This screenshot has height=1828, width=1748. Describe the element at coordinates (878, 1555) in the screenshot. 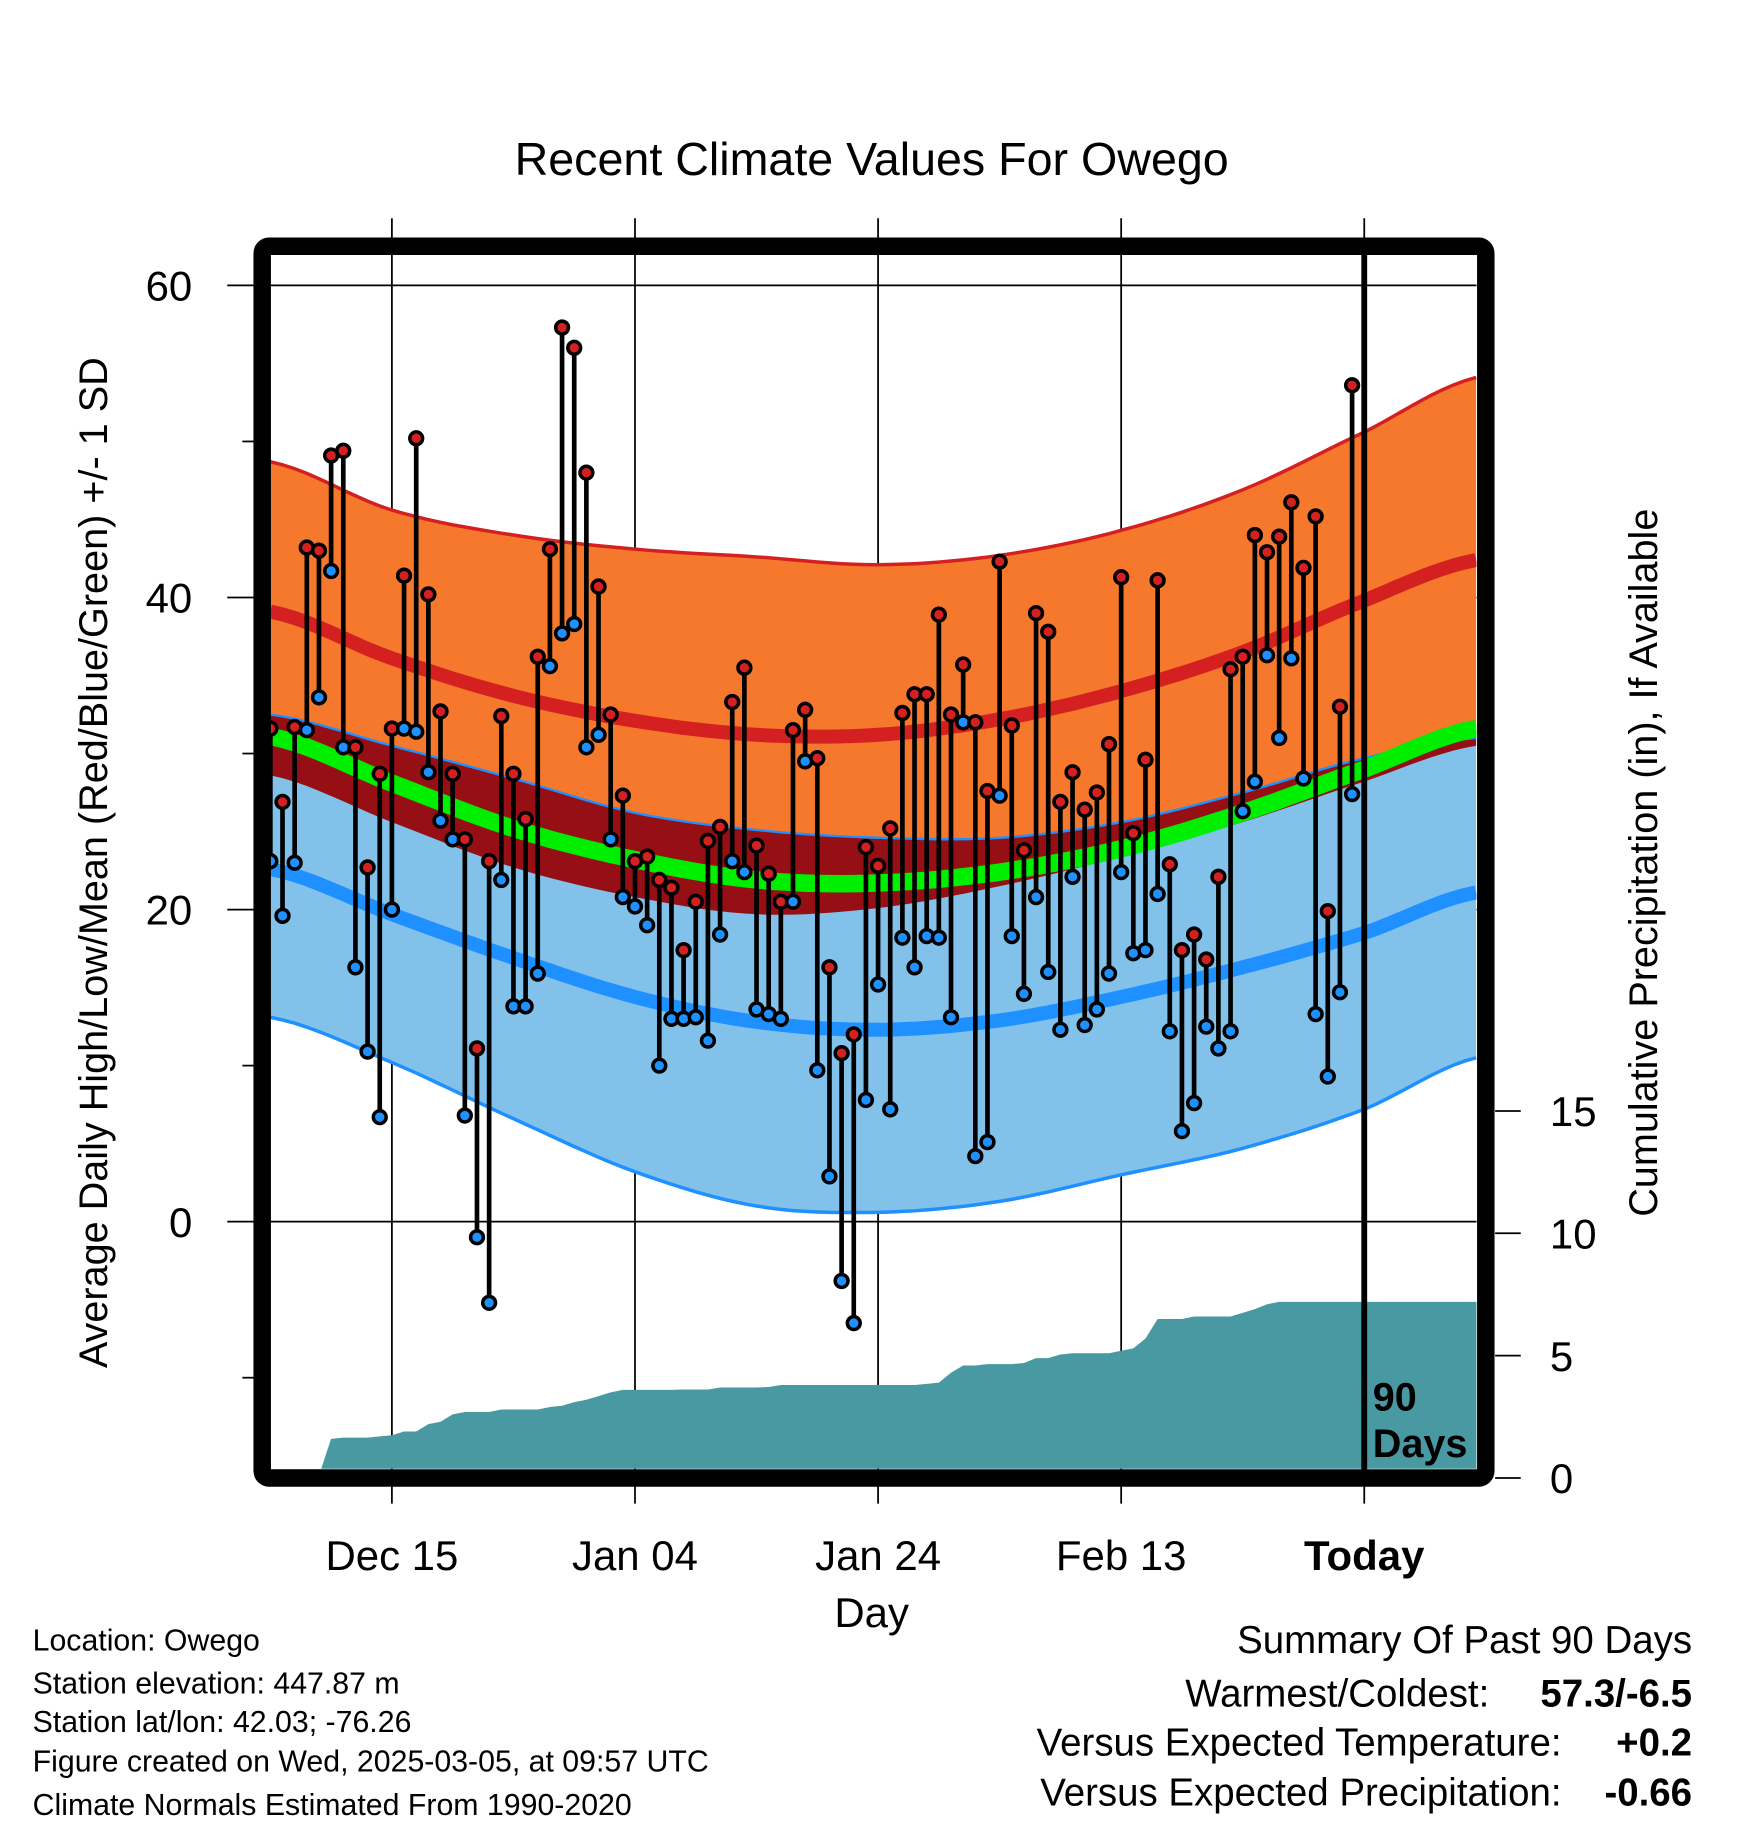

I see `x-tick-label: Jan 24` at that location.